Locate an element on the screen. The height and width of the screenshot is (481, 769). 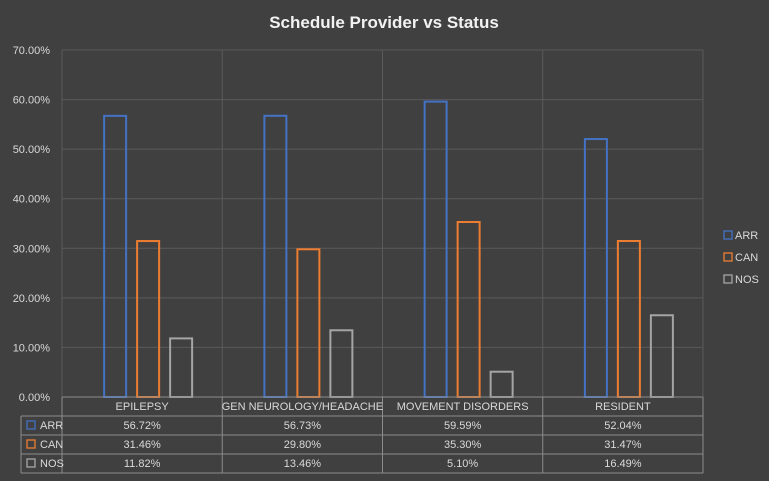
y-tick-label: 40.00% is located at coordinates (32, 200).